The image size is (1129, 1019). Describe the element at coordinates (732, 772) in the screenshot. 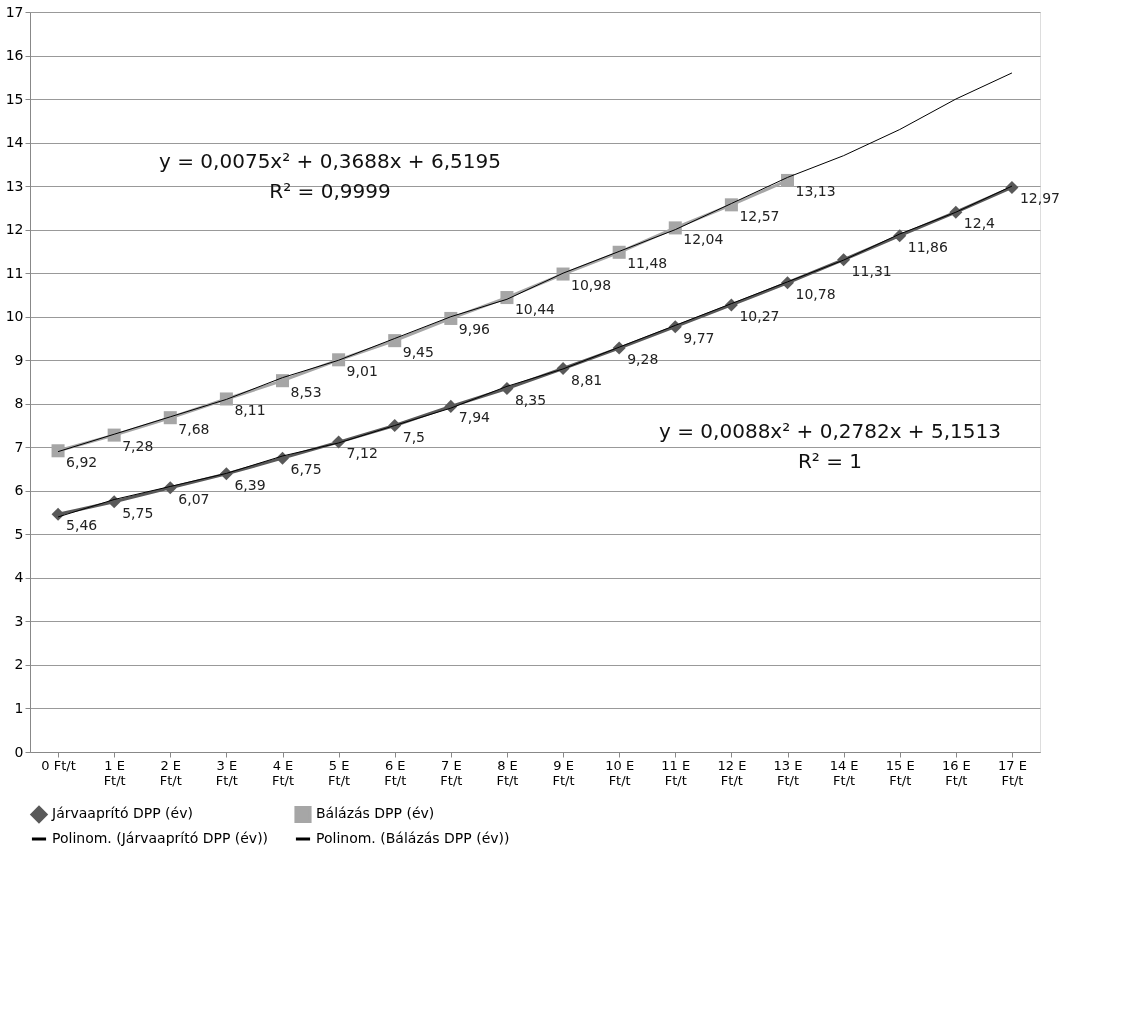

I see `x-tick-label: 12 E Ft/t` at that location.